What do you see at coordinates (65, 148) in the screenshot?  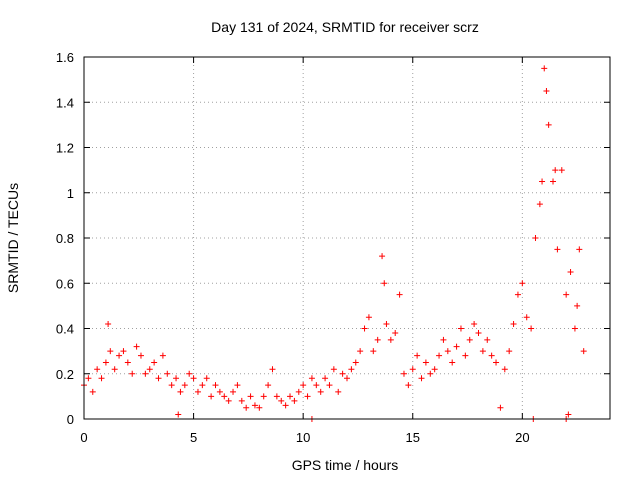 I see `y-tick-label: 1.2` at bounding box center [65, 148].